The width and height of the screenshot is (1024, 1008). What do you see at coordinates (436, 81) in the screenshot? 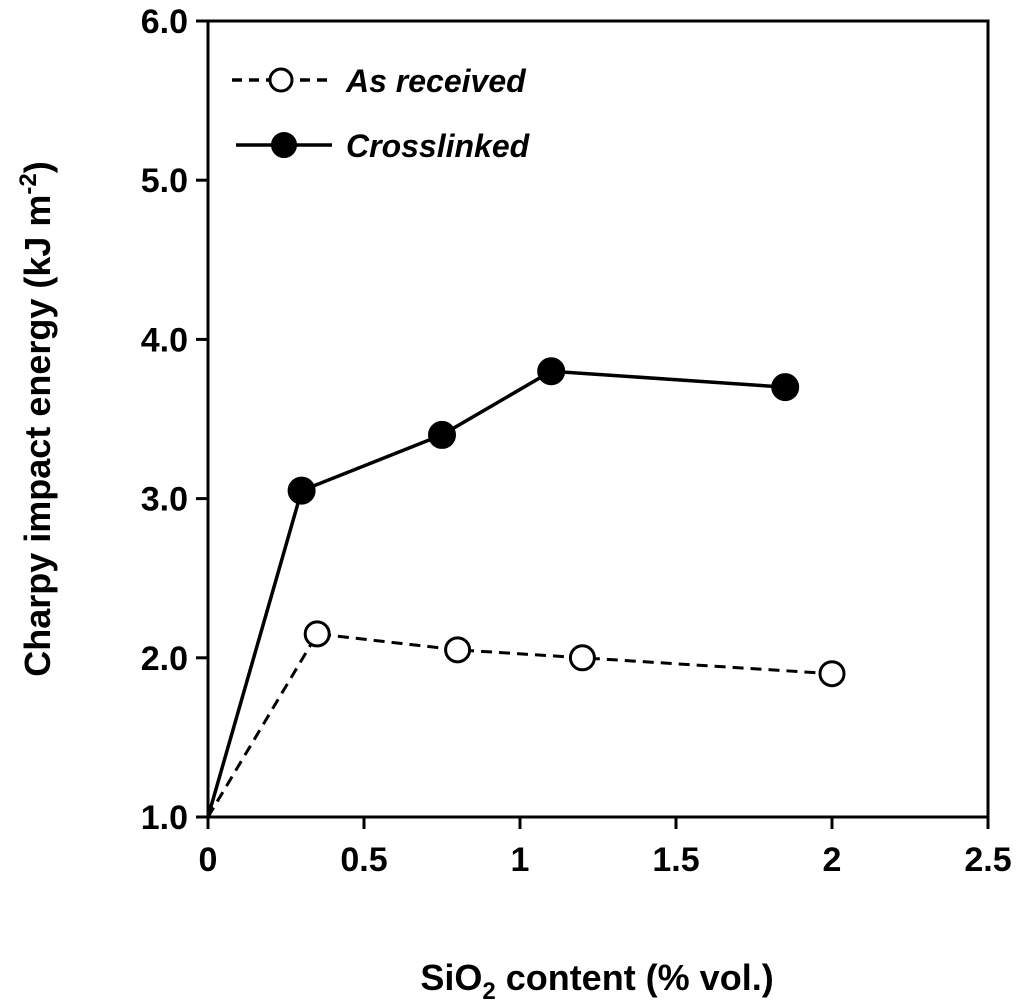
I see `legend-label-as-received: As received` at bounding box center [436, 81].